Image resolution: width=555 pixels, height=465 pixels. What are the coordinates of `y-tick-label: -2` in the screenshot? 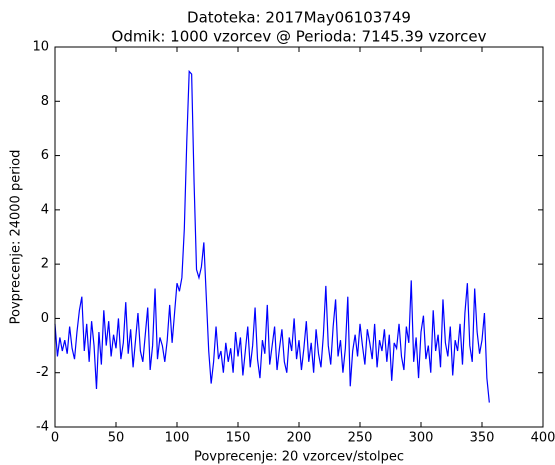 It's located at (42, 372).